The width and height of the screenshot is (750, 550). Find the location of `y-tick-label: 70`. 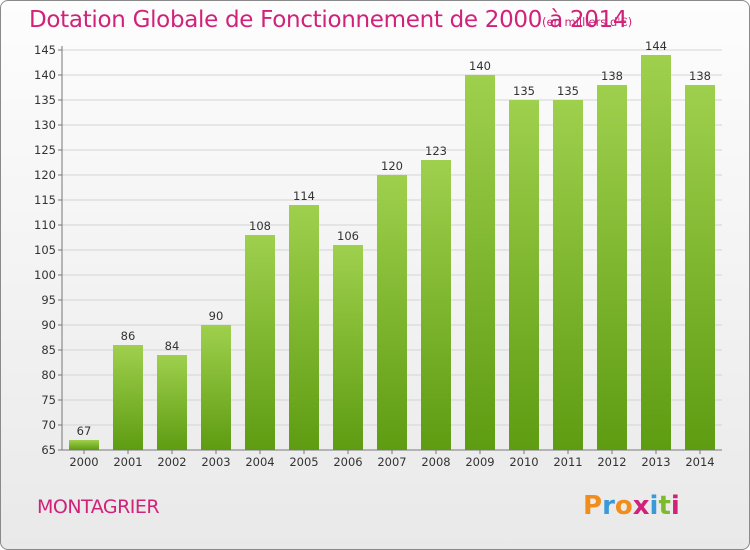

y-tick-label: 70 is located at coordinates (48, 425).